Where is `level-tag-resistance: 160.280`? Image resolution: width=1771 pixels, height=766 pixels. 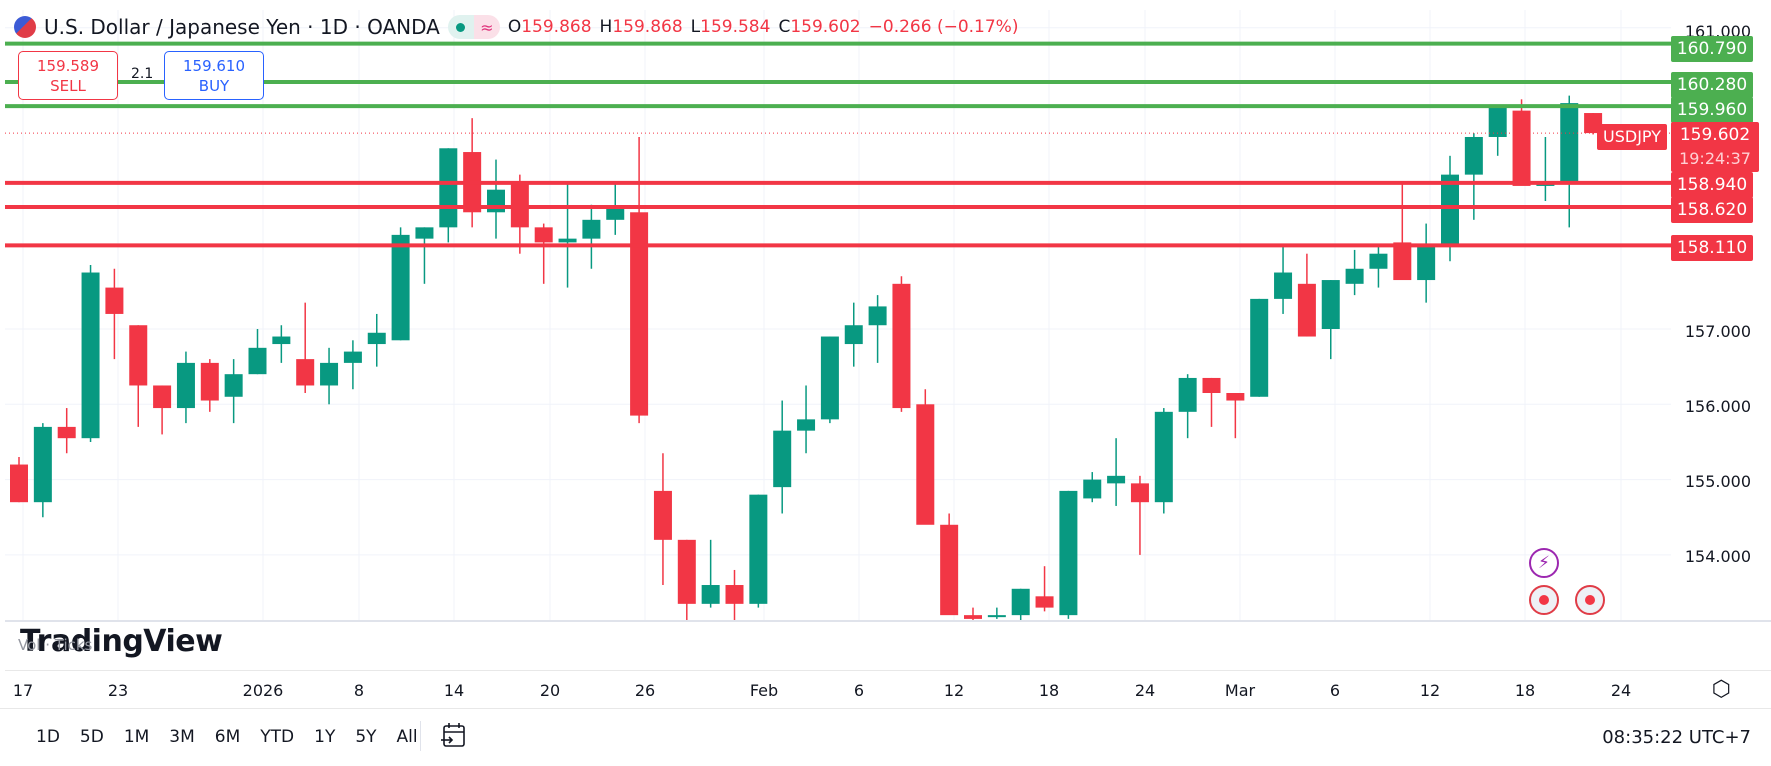
level-tag-resistance: 160.280 is located at coordinates (1712, 85).